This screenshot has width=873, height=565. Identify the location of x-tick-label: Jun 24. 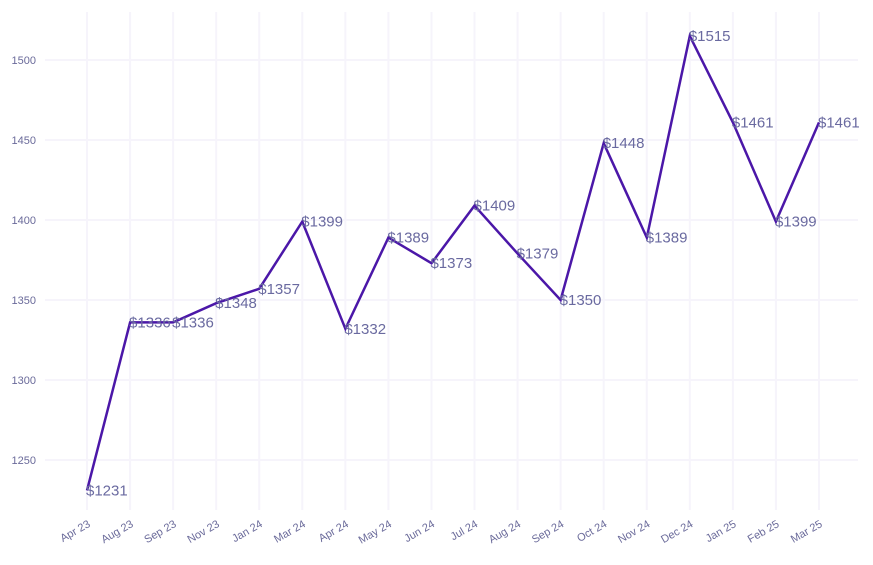
(419, 531).